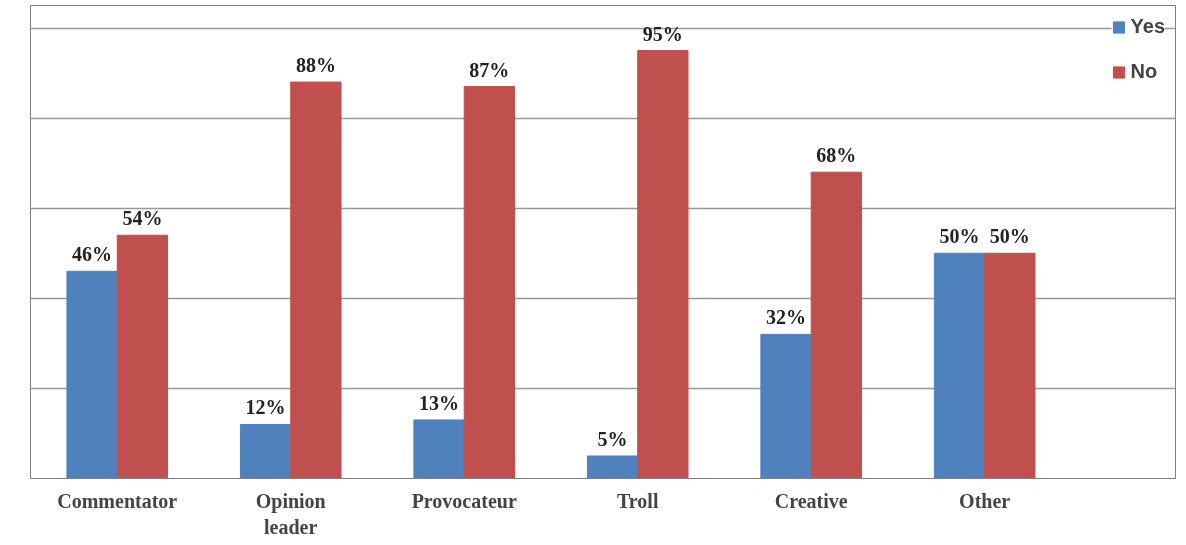 This screenshot has width=1186, height=545. I want to click on data-label: 68%, so click(836, 155).